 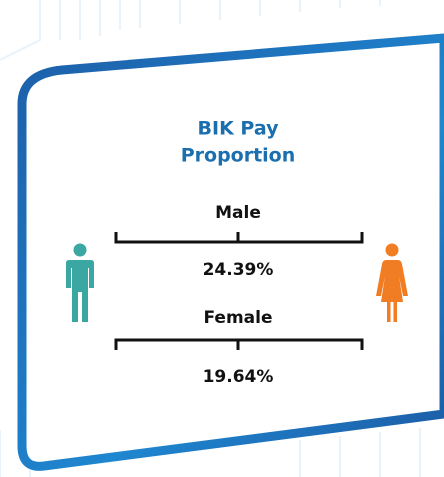 What do you see at coordinates (392, 282) in the screenshot?
I see `female-icon` at bounding box center [392, 282].